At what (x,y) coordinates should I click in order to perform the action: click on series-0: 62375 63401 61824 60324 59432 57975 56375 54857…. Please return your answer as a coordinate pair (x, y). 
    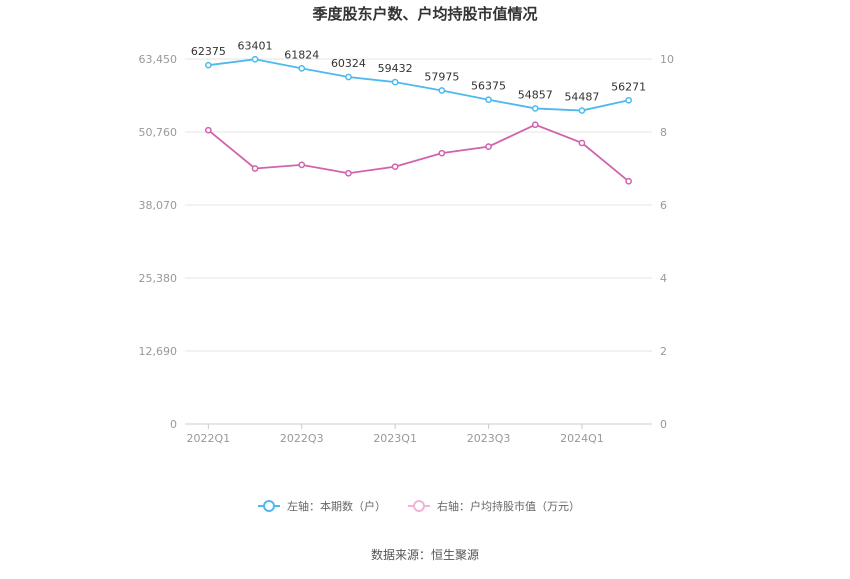
    Looking at the image, I should click on (418, 76).